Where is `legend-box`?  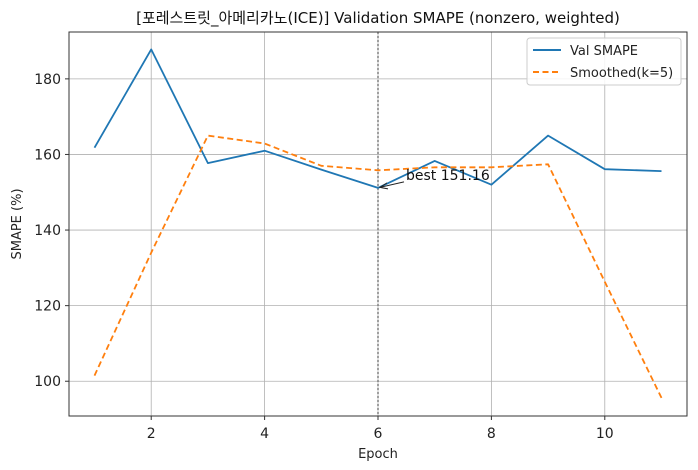
legend-box is located at coordinates (604, 61).